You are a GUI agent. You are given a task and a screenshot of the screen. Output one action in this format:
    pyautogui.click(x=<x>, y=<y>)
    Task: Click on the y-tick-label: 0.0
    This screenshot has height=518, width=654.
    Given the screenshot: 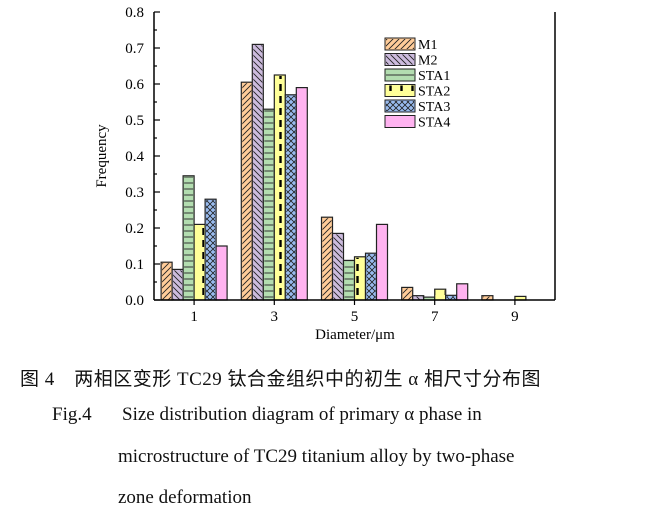 What is the action you would take?
    pyautogui.click(x=134, y=301)
    